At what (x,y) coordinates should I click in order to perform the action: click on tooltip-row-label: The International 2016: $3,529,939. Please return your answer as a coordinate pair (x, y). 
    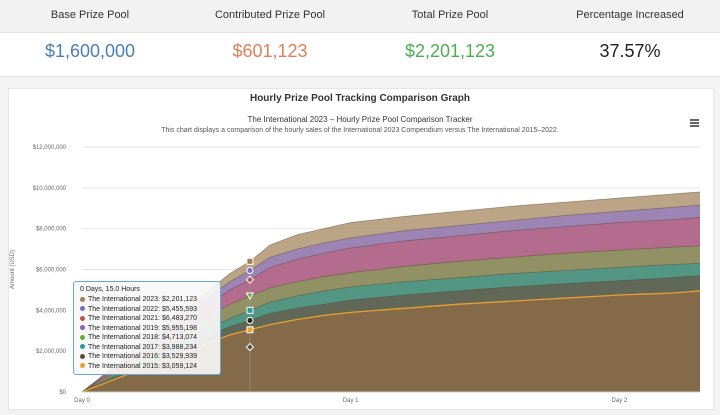
    Looking at the image, I should click on (142, 356).